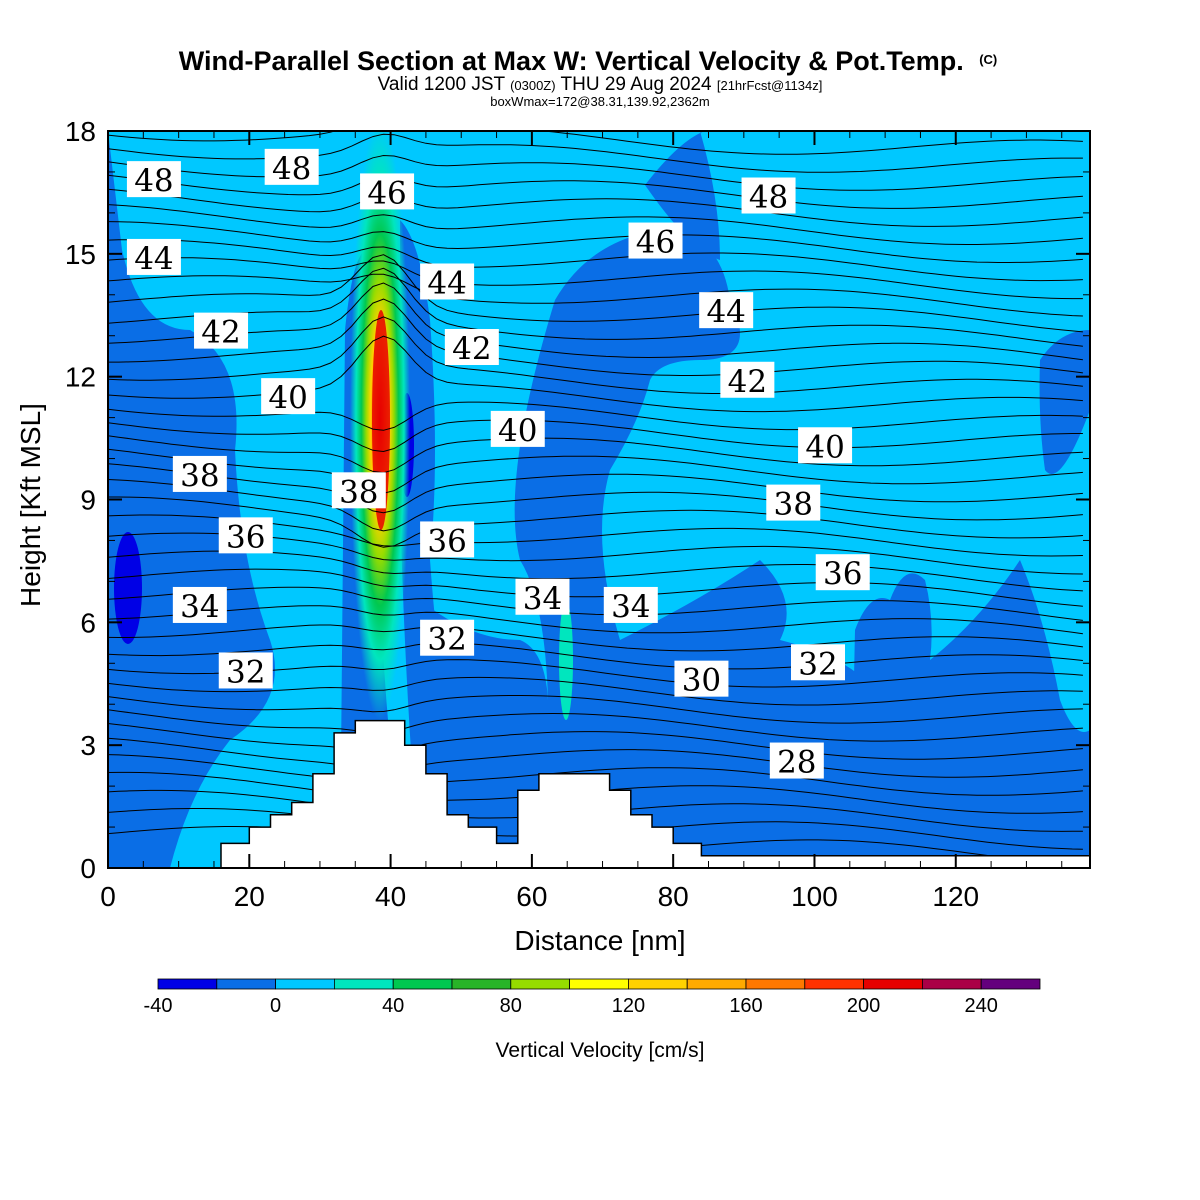 This screenshot has width=1200, height=1200. I want to click on y-axis-label: Height [Kft MSL], so click(30, 505).